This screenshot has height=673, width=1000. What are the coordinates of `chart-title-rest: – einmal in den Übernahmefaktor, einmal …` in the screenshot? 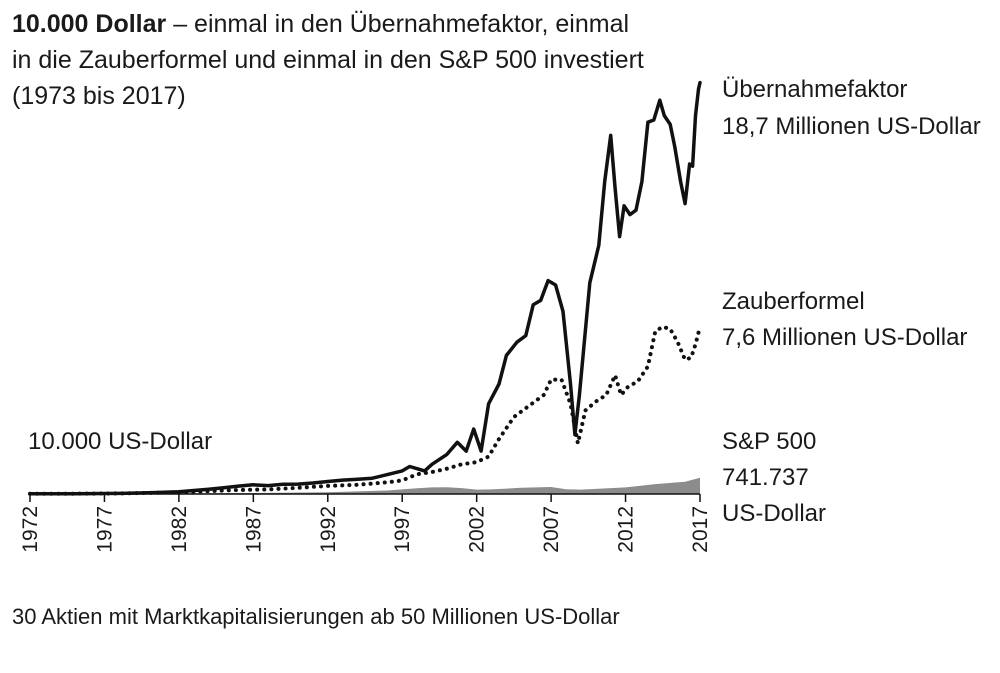 It's located at (328, 60).